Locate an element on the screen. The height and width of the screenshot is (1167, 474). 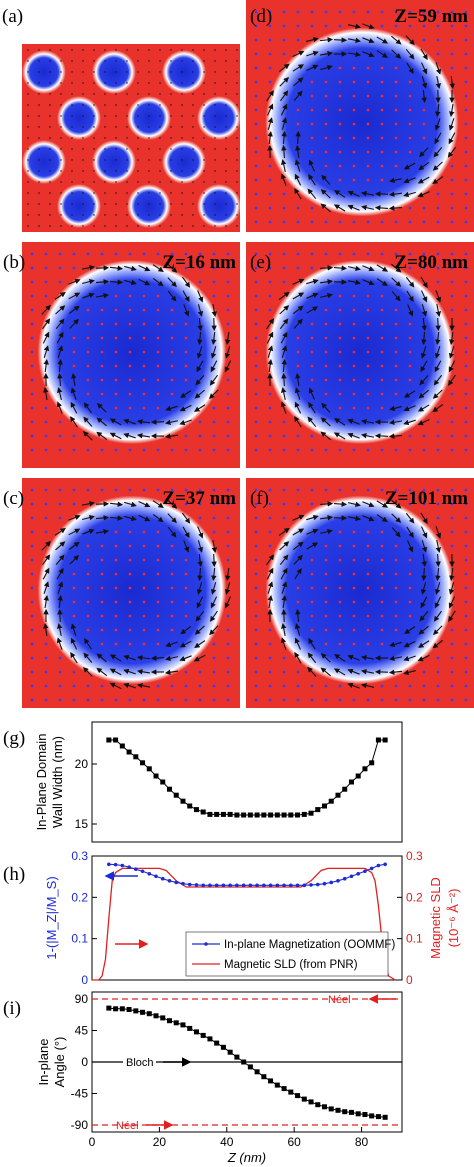
chart-h-mag-point is located at coordinates (243, 885).